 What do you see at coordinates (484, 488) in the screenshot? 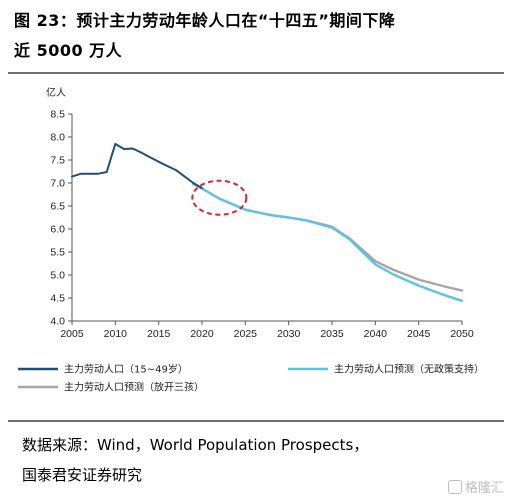
I see `watermark-text: 格隆汇` at bounding box center [484, 488].